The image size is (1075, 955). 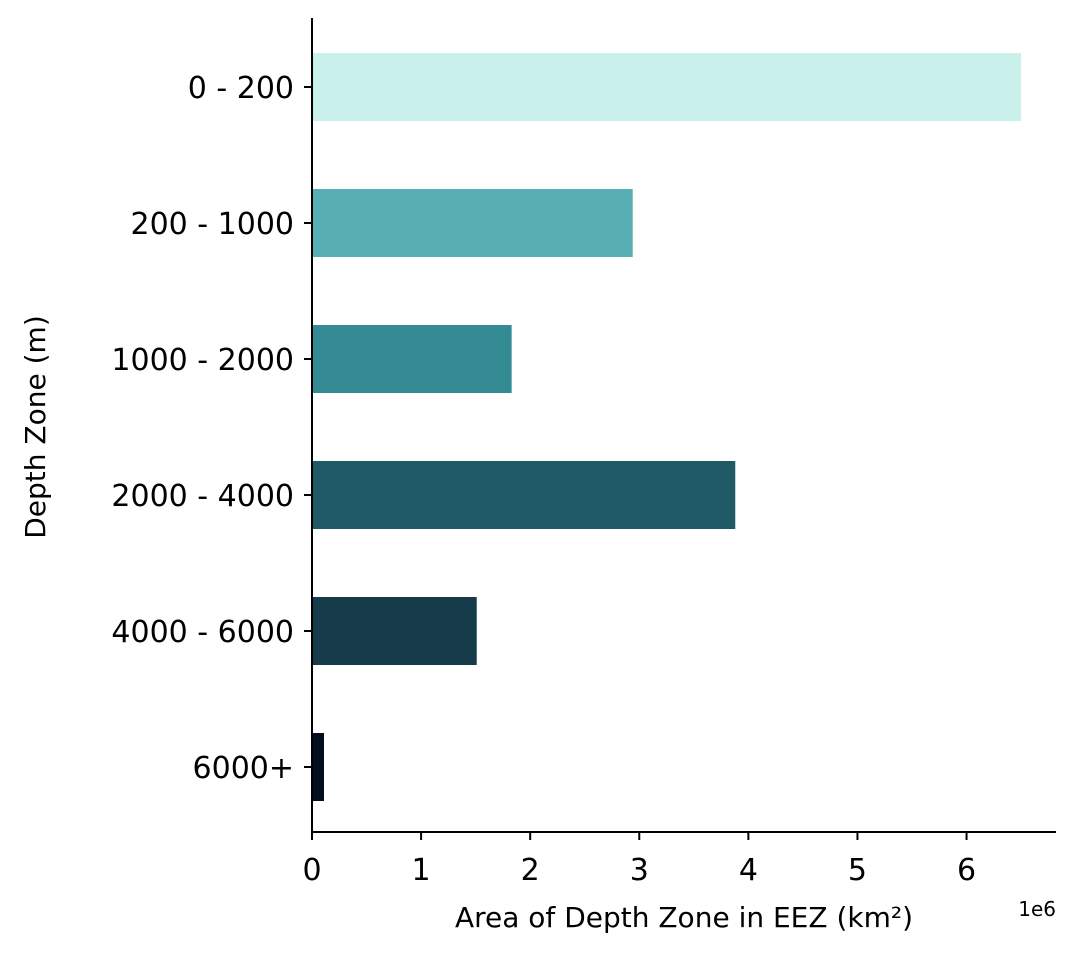 What do you see at coordinates (421, 870) in the screenshot?
I see `x-tick-label-1: 1` at bounding box center [421, 870].